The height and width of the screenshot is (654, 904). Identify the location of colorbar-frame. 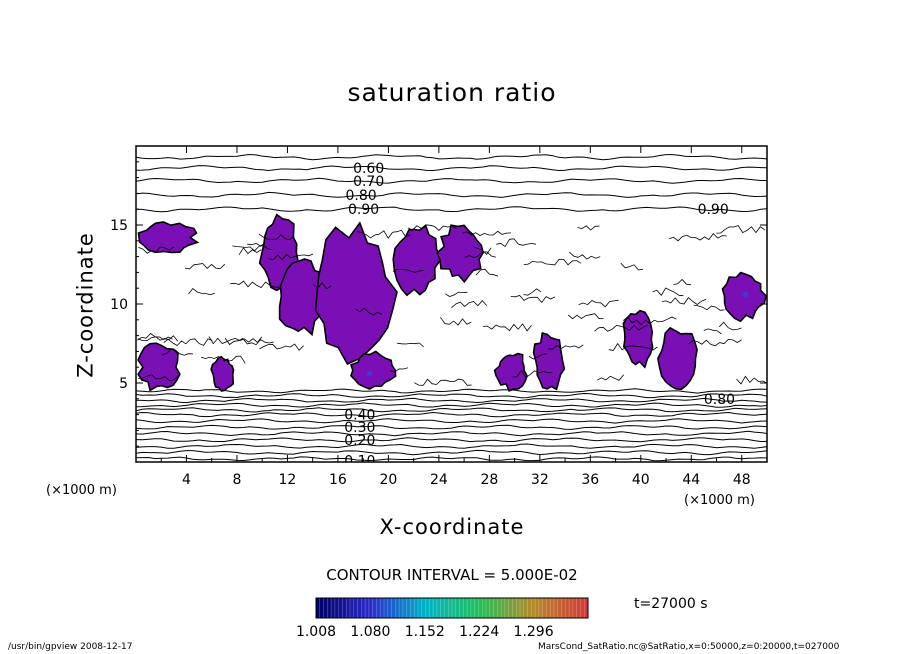
(452, 608).